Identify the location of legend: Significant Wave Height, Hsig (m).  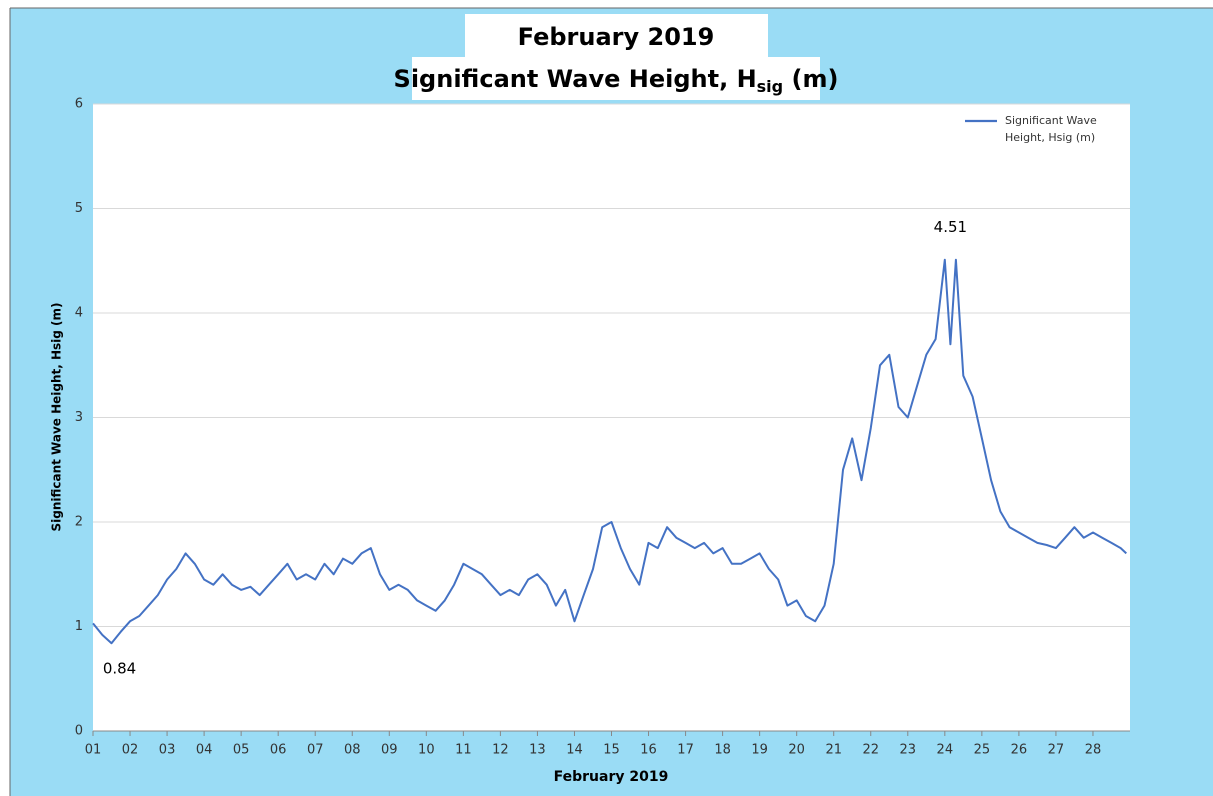
(1042, 129).